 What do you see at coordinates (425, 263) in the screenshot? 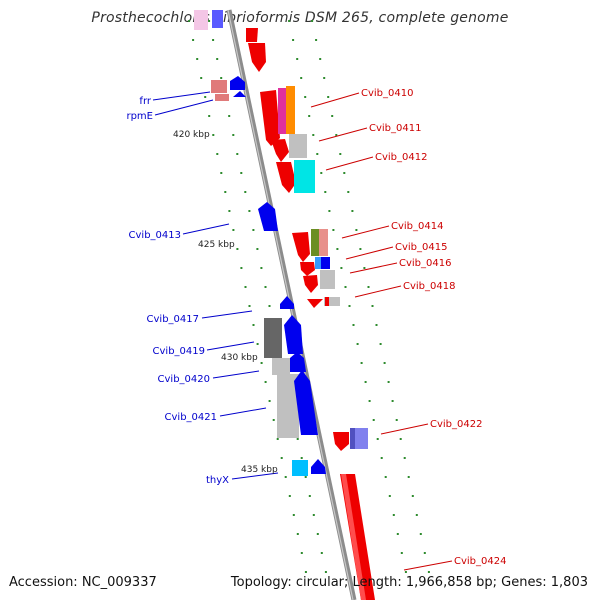
I see `gene-label-cvib-0416: Cvib_0416` at bounding box center [425, 263].